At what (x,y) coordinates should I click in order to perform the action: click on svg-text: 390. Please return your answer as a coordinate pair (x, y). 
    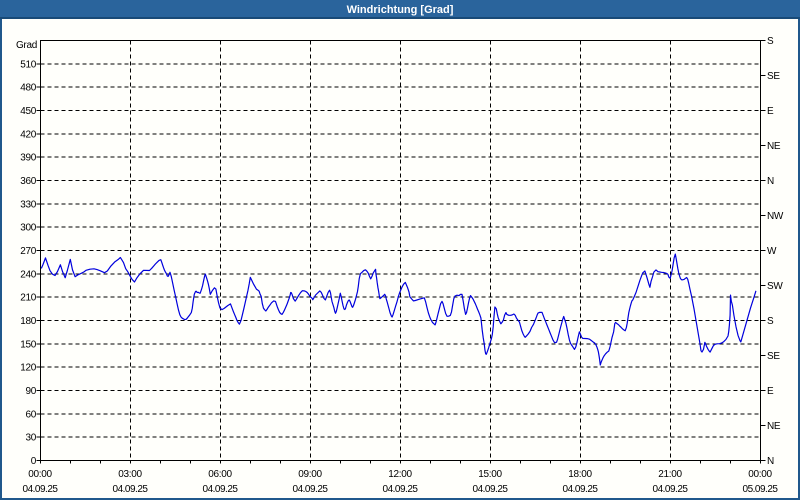
    Looking at the image, I should click on (28, 158).